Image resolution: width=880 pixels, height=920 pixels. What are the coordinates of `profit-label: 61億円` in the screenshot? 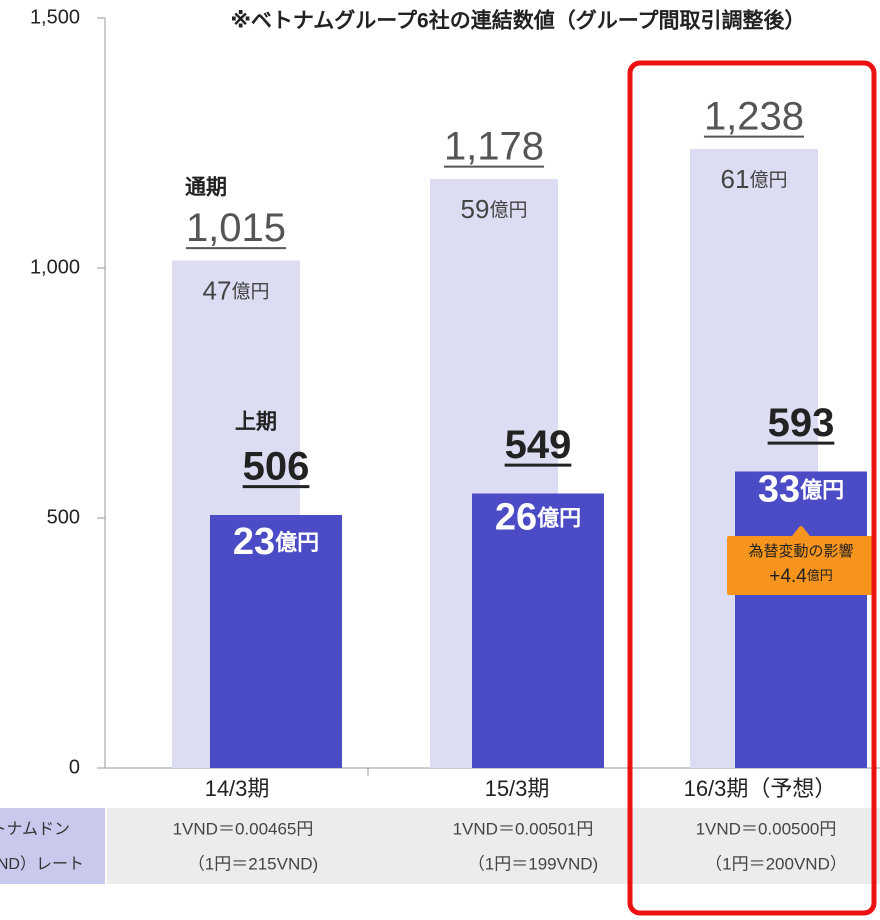 It's located at (754, 179).